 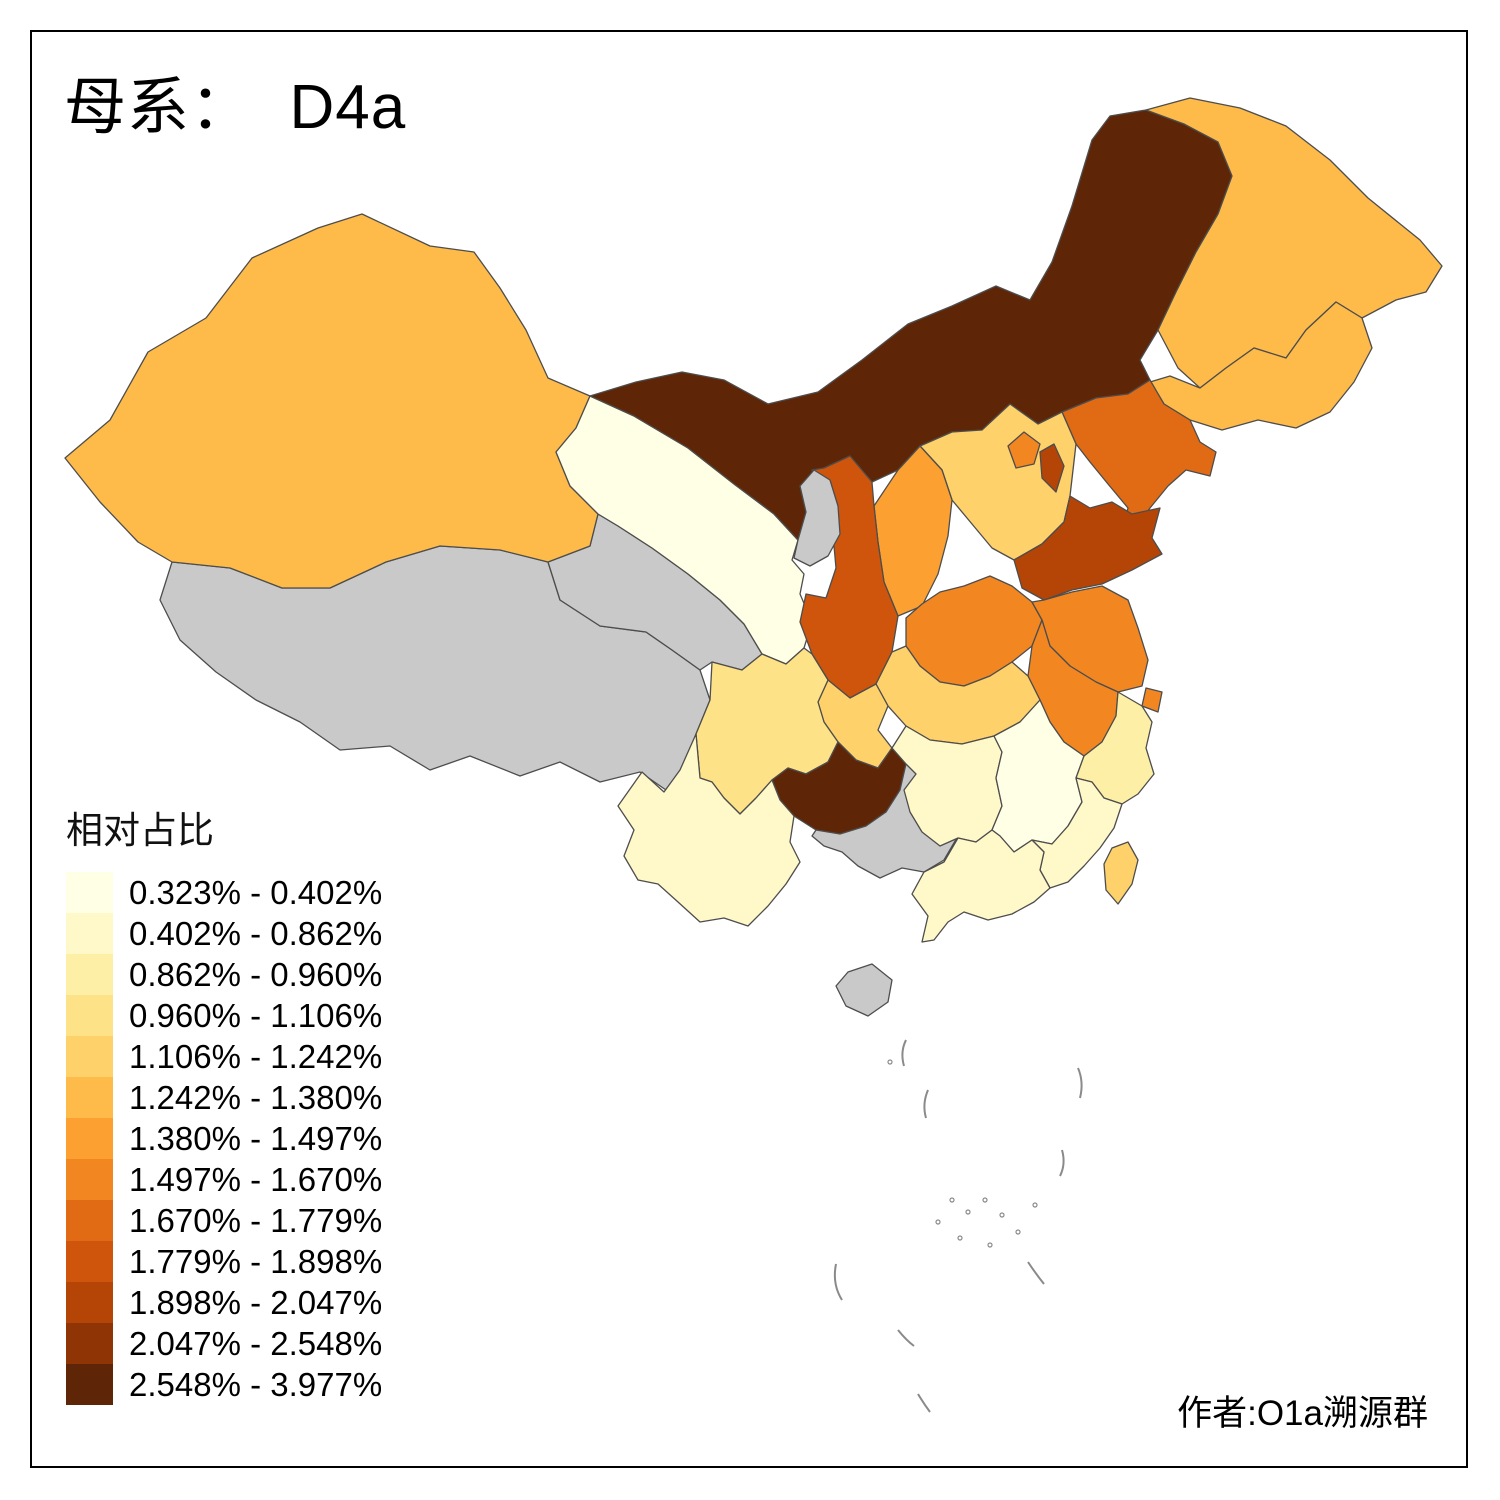 I want to click on legend-label: 1.380% - 1.497%, so click(x=256, y=1138).